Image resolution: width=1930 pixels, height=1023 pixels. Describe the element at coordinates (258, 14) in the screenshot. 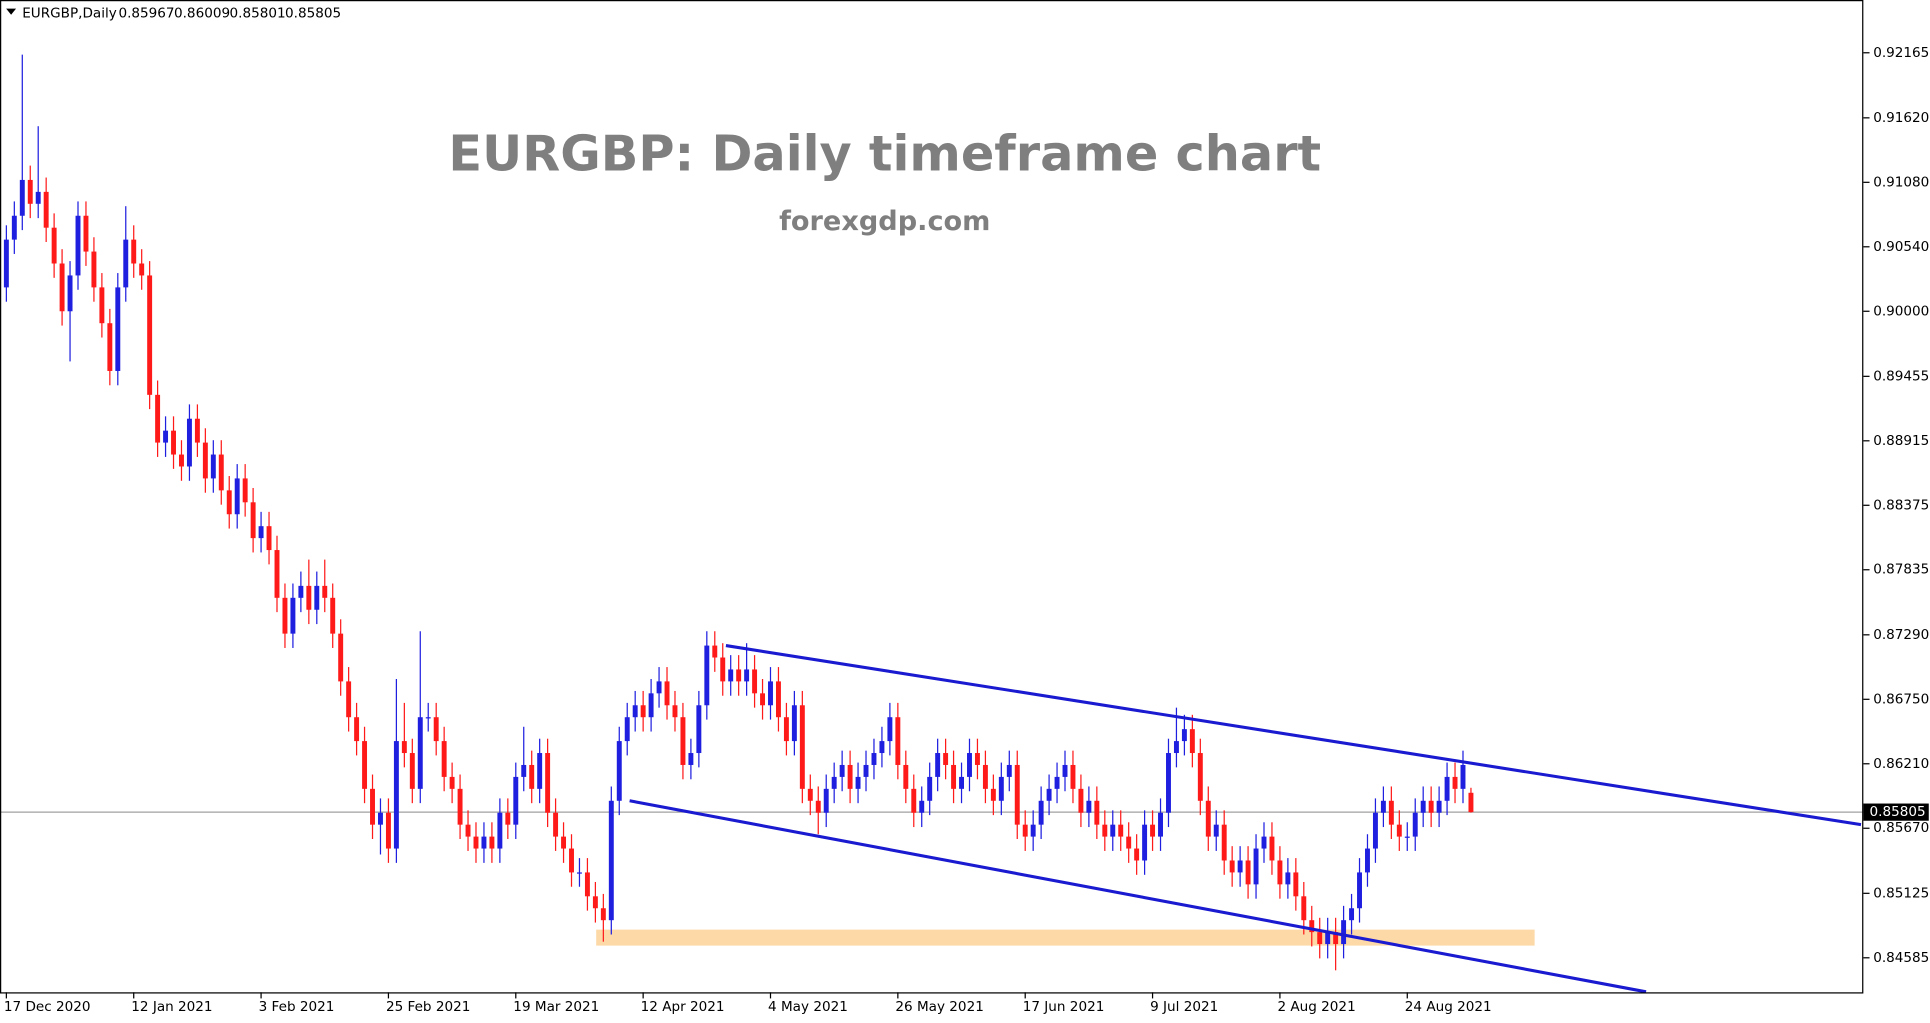

I see `ohlc-low: 0.85801` at that location.